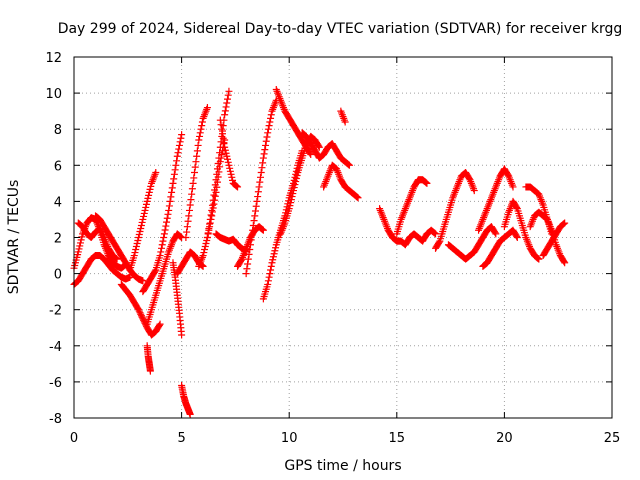 Image resolution: width=640 pixels, height=480 pixels. What do you see at coordinates (504, 438) in the screenshot?
I see `x-tick-label: 20` at bounding box center [504, 438].